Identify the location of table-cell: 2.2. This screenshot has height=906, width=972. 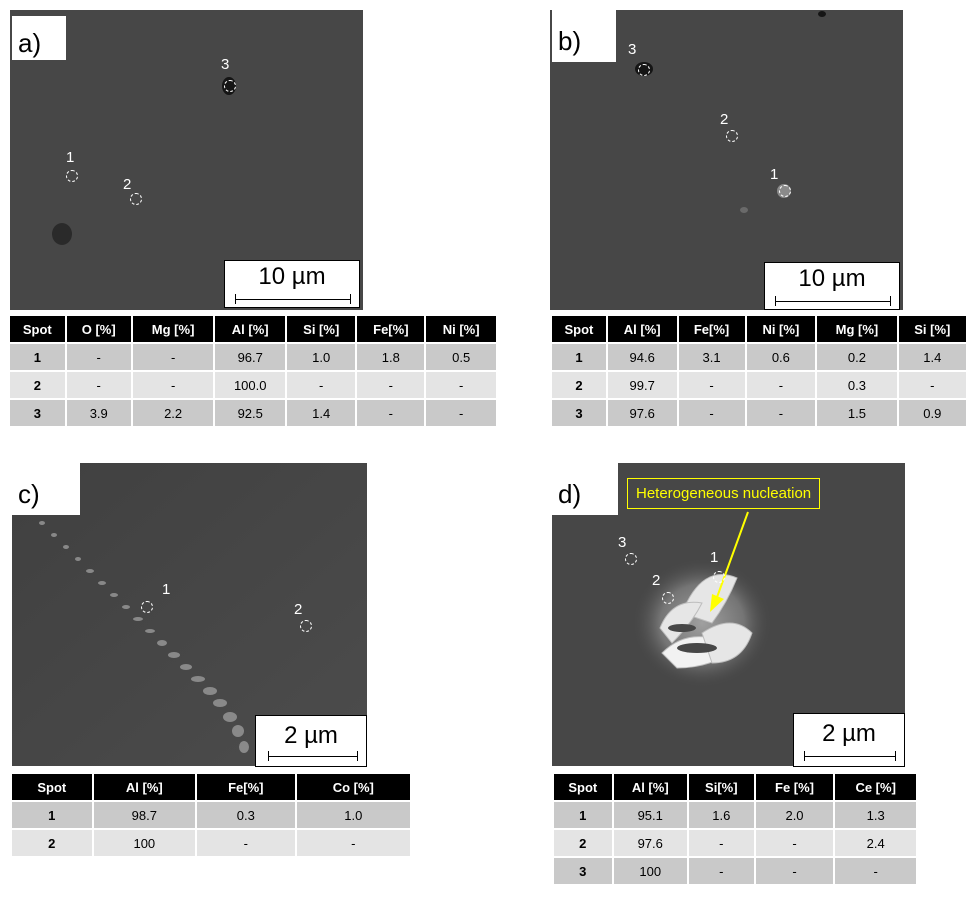
(173, 413).